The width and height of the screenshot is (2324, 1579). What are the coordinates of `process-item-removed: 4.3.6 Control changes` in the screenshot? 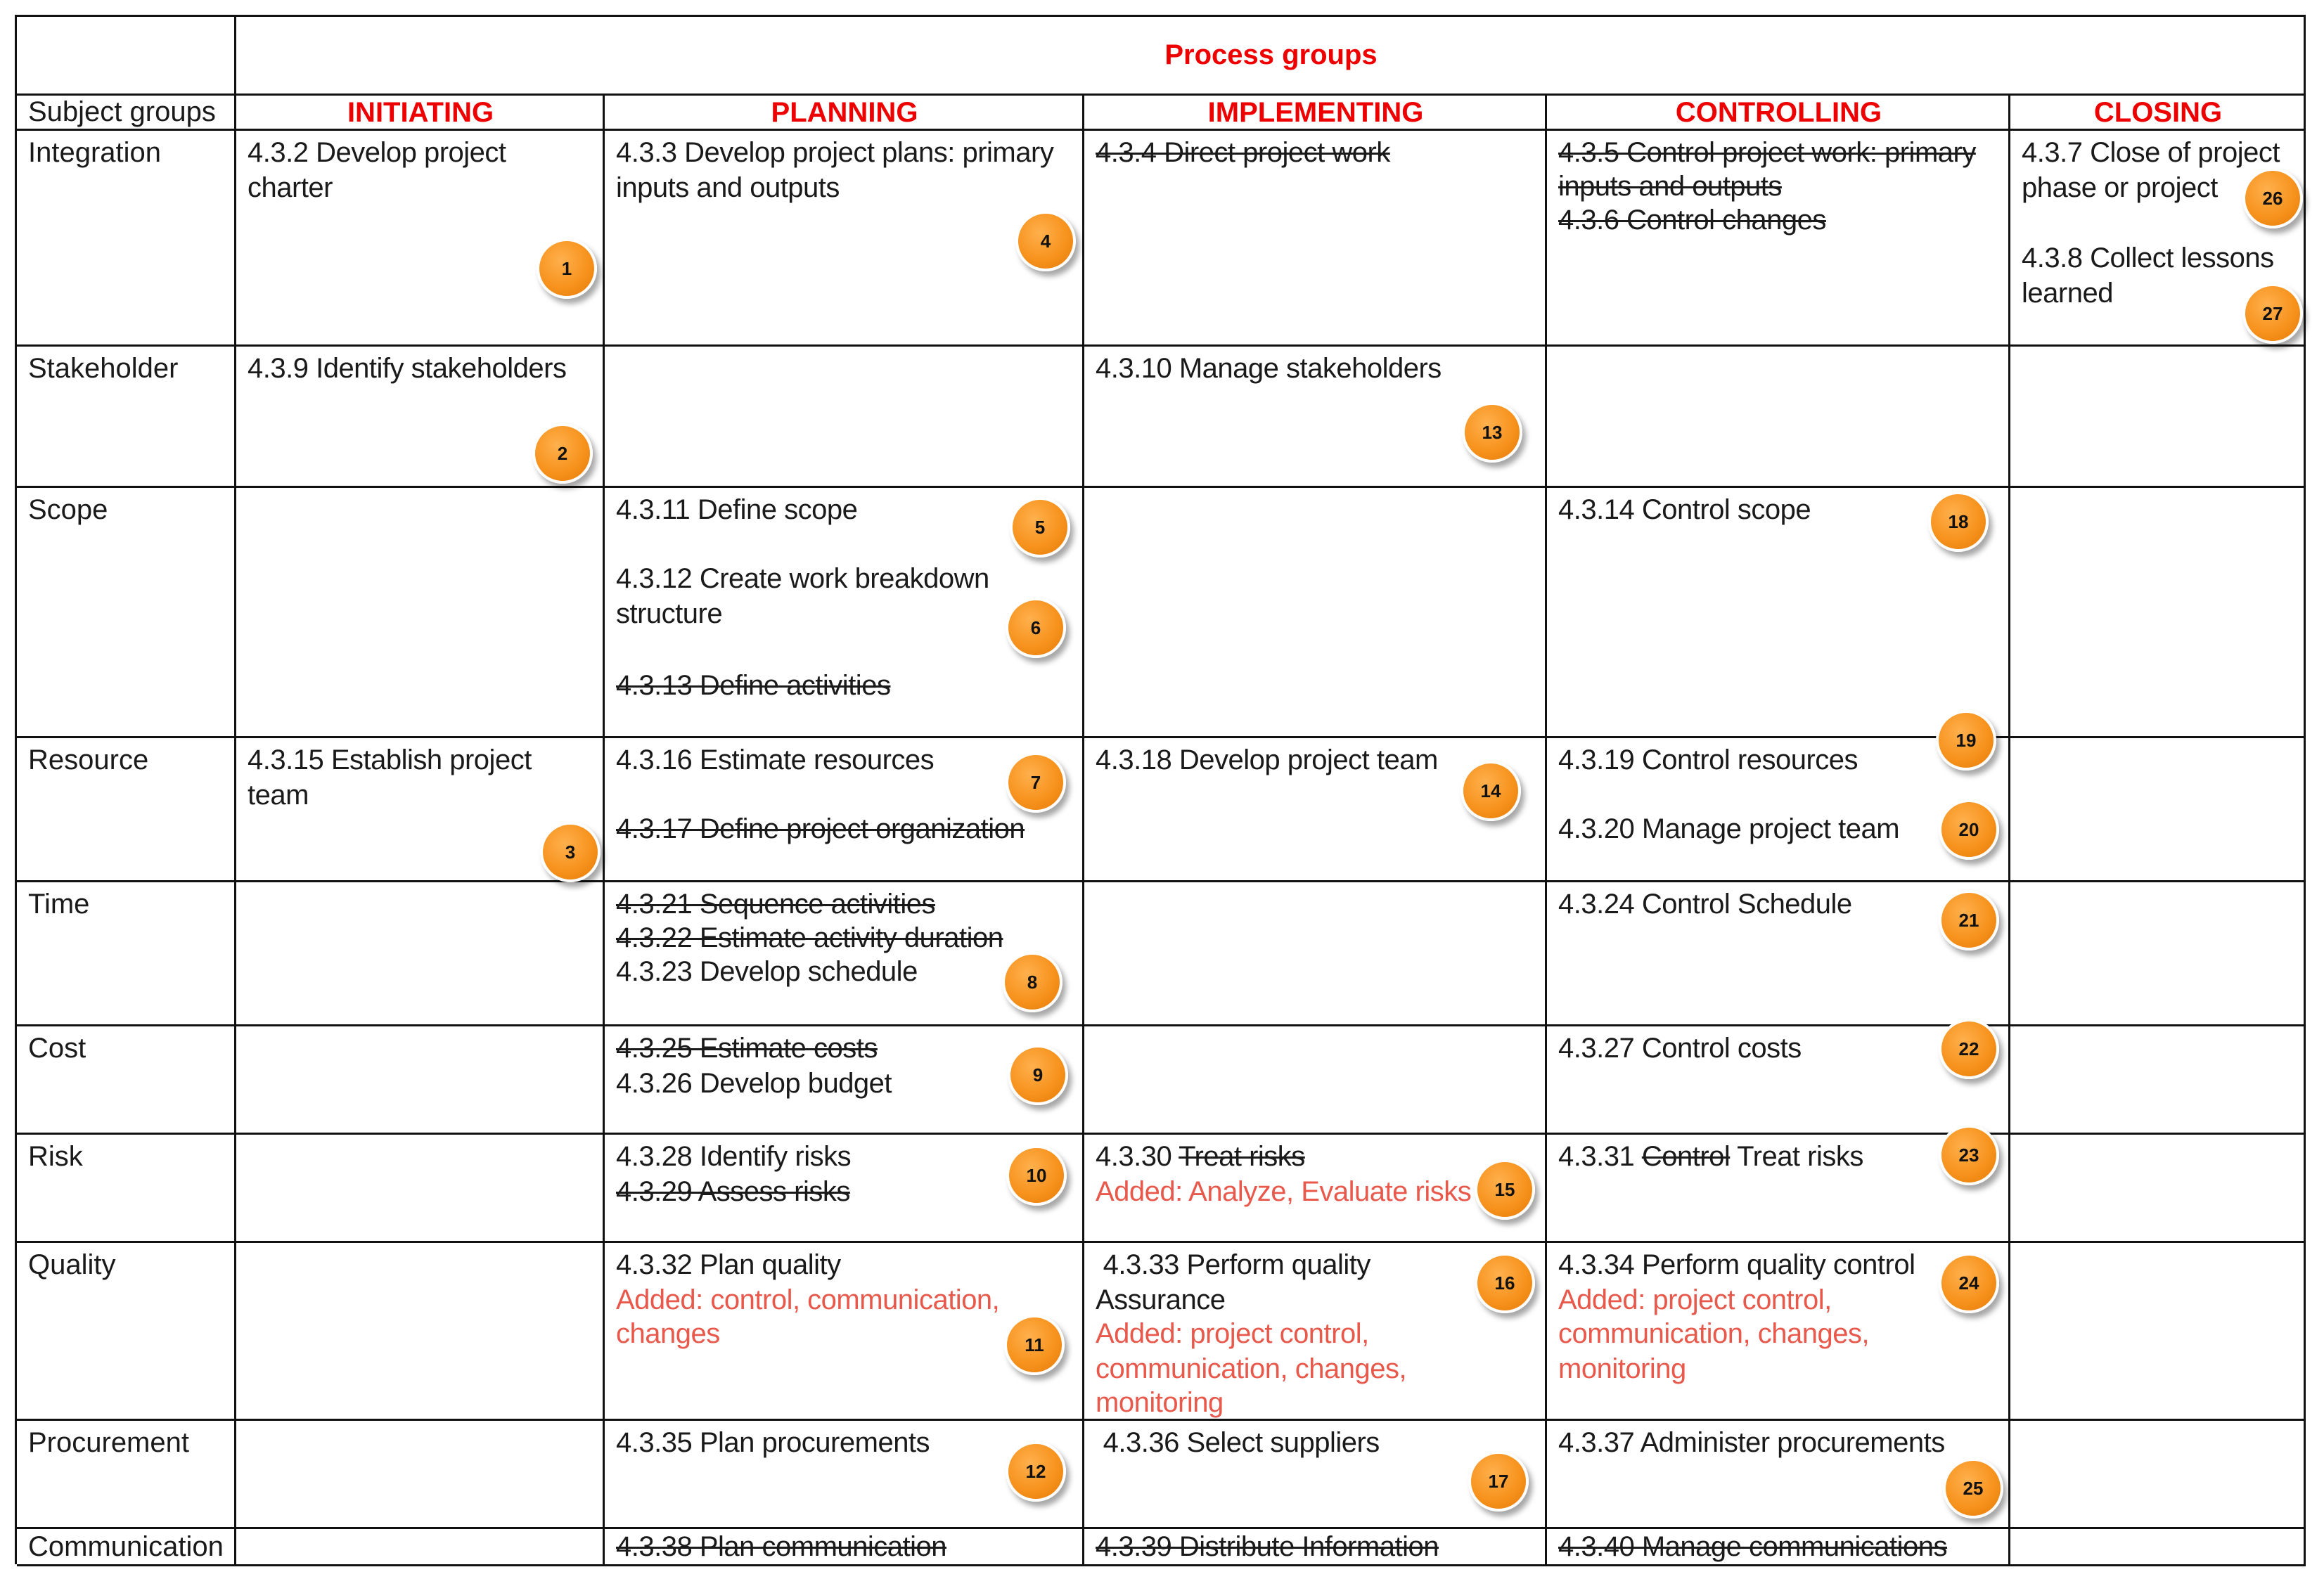 It's located at (1692, 220).